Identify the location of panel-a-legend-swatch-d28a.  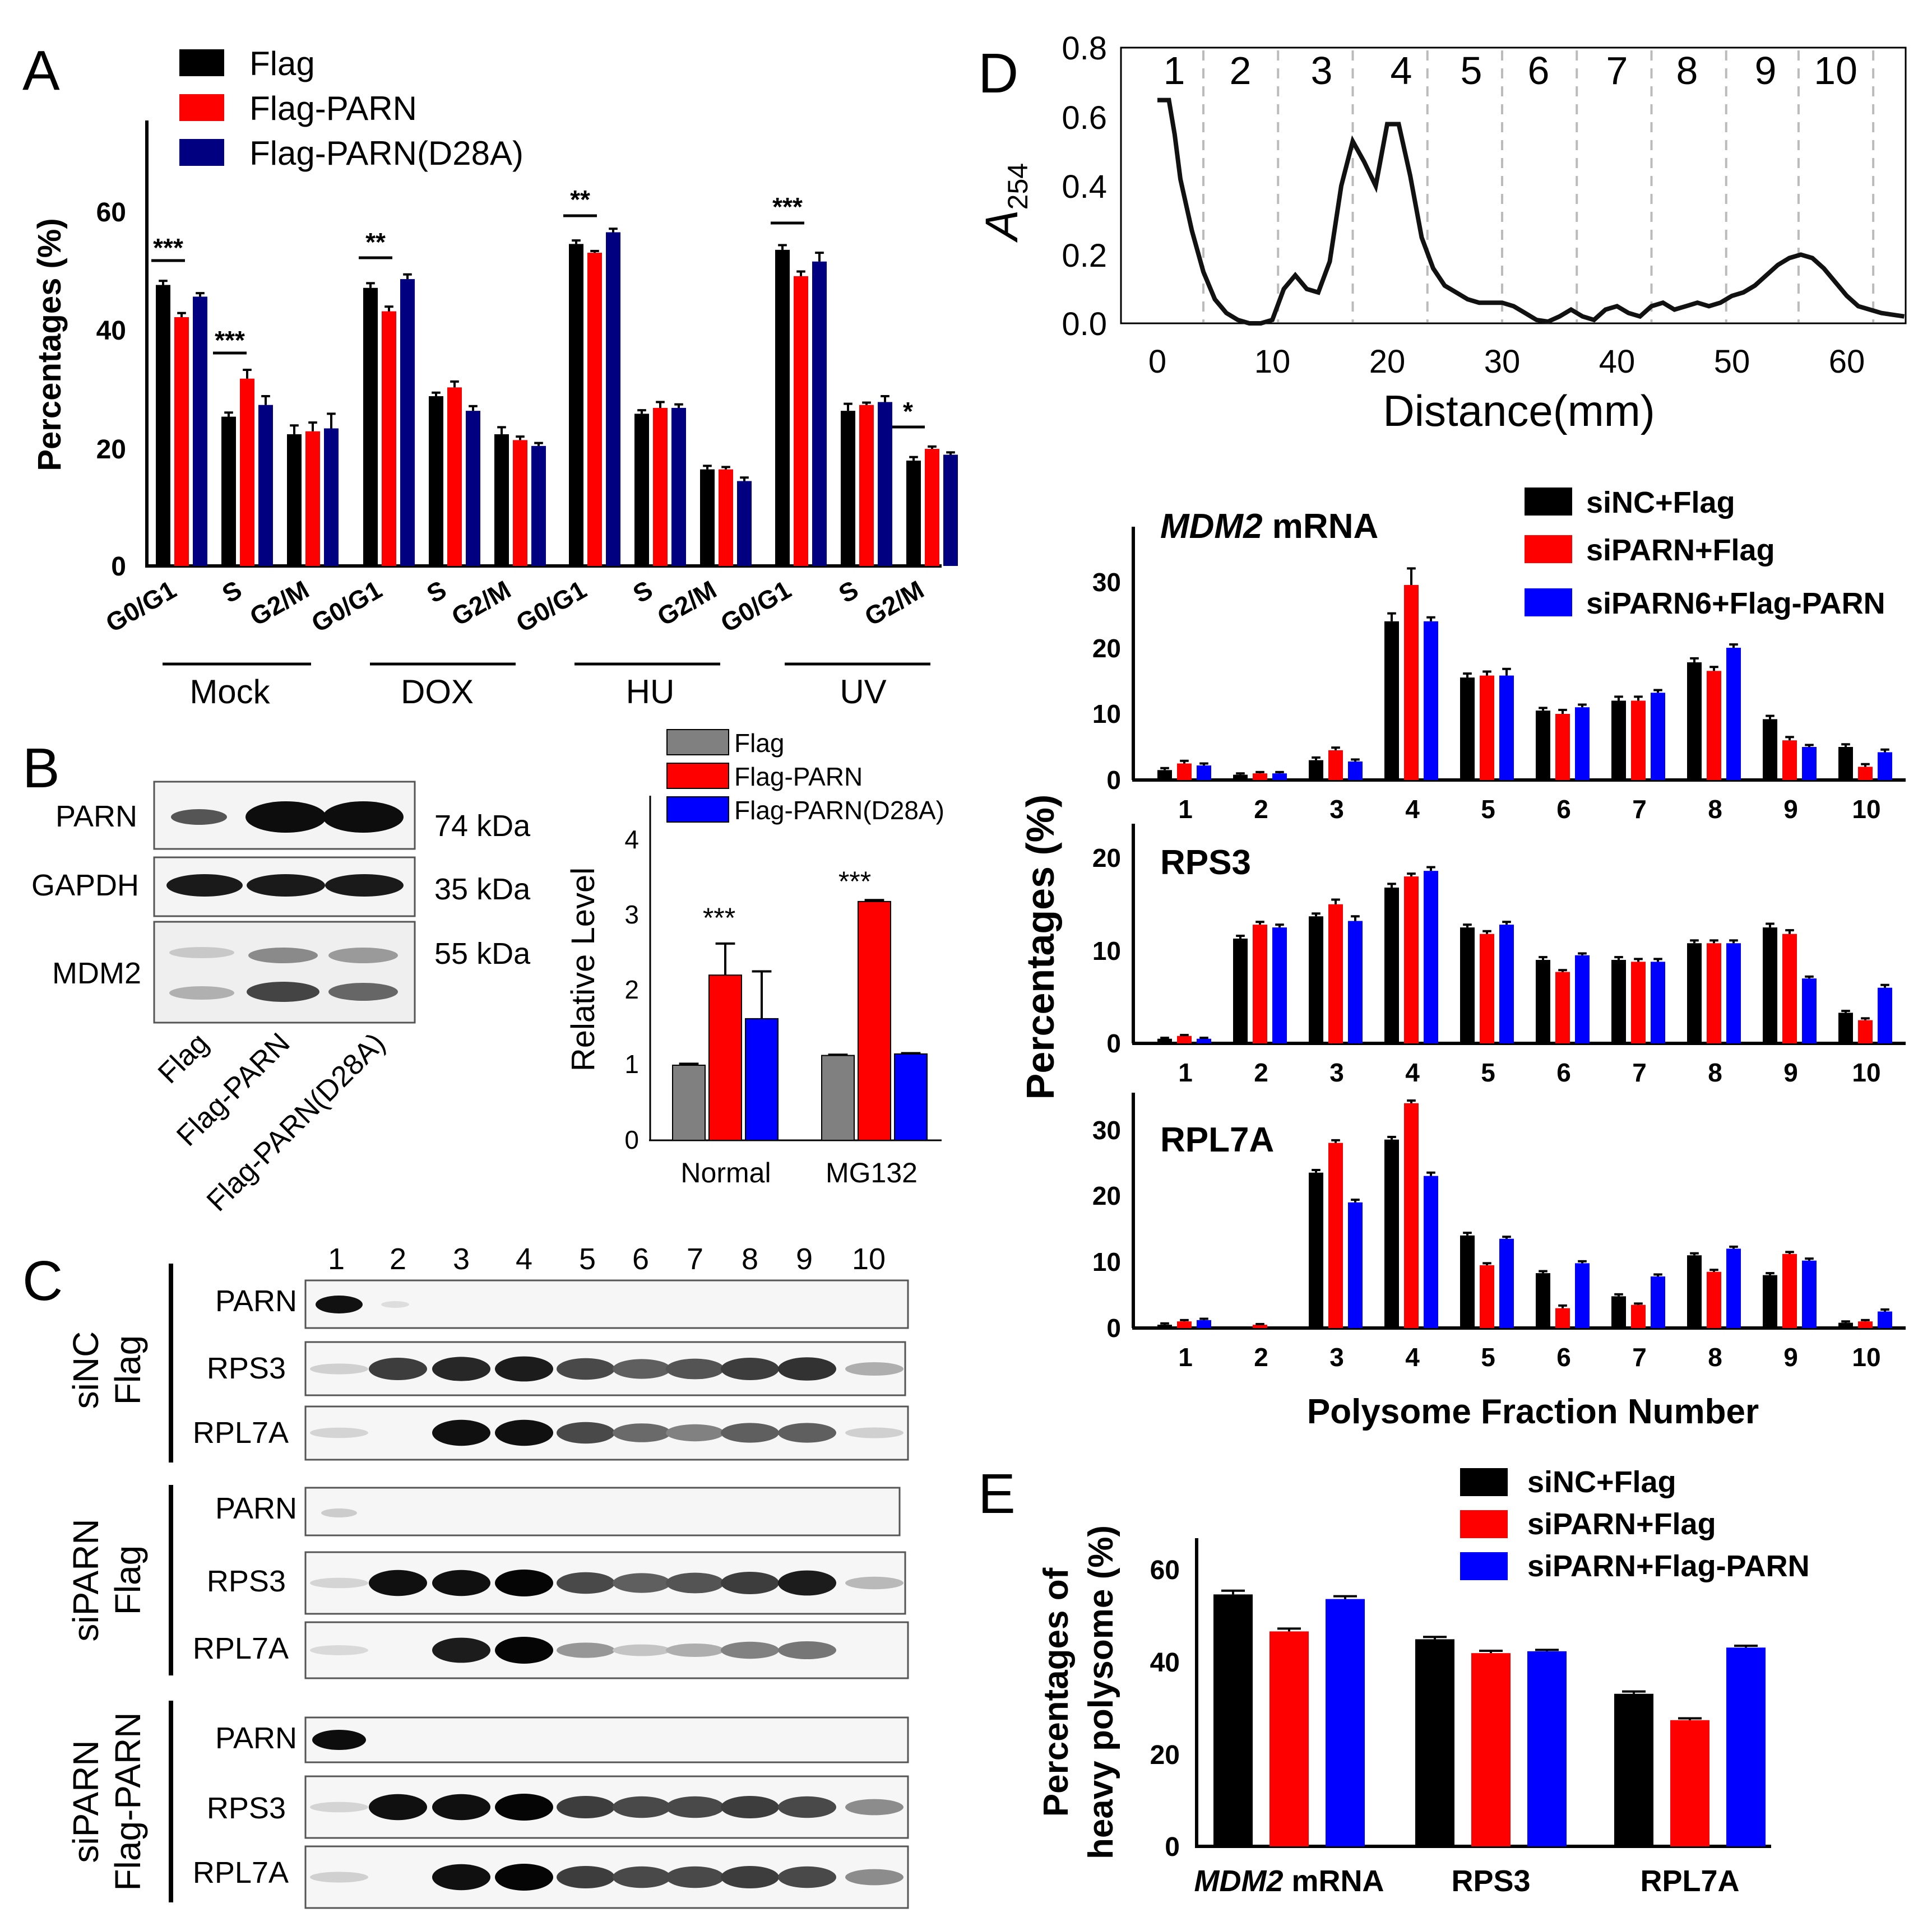
(201, 152).